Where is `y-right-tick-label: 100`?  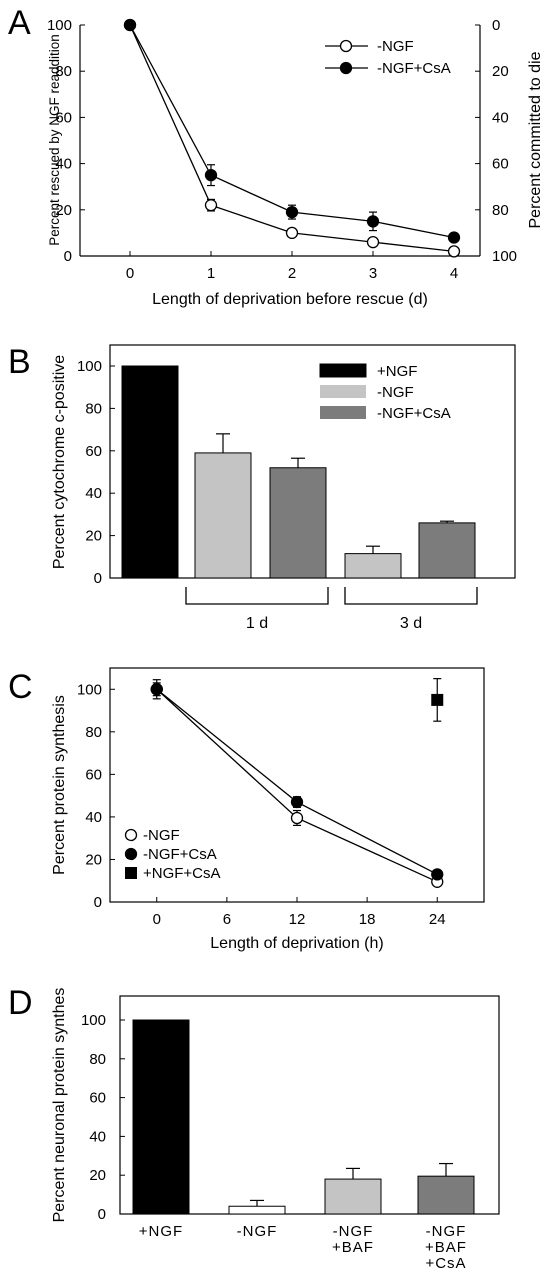 y-right-tick-label: 100 is located at coordinates (504, 256).